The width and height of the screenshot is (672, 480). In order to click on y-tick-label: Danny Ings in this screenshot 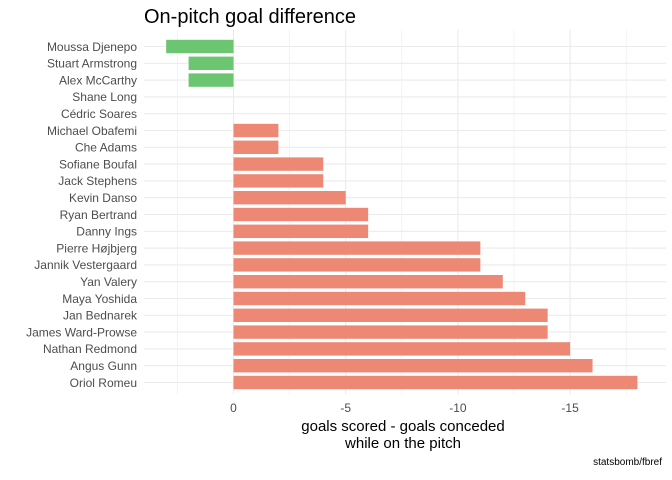, I will do `click(106, 232)`.